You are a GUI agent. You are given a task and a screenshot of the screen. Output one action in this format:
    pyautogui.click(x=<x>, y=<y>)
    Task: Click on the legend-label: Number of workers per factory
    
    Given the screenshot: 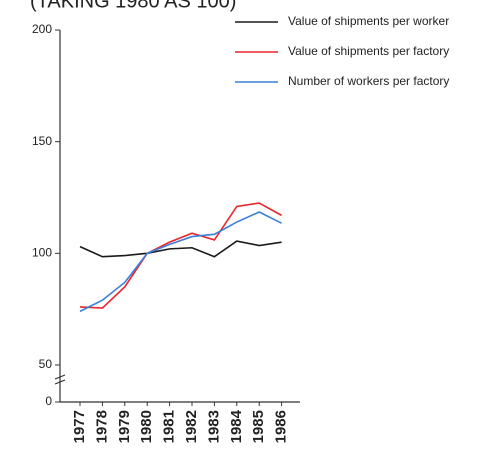 What is the action you would take?
    pyautogui.click(x=368, y=81)
    